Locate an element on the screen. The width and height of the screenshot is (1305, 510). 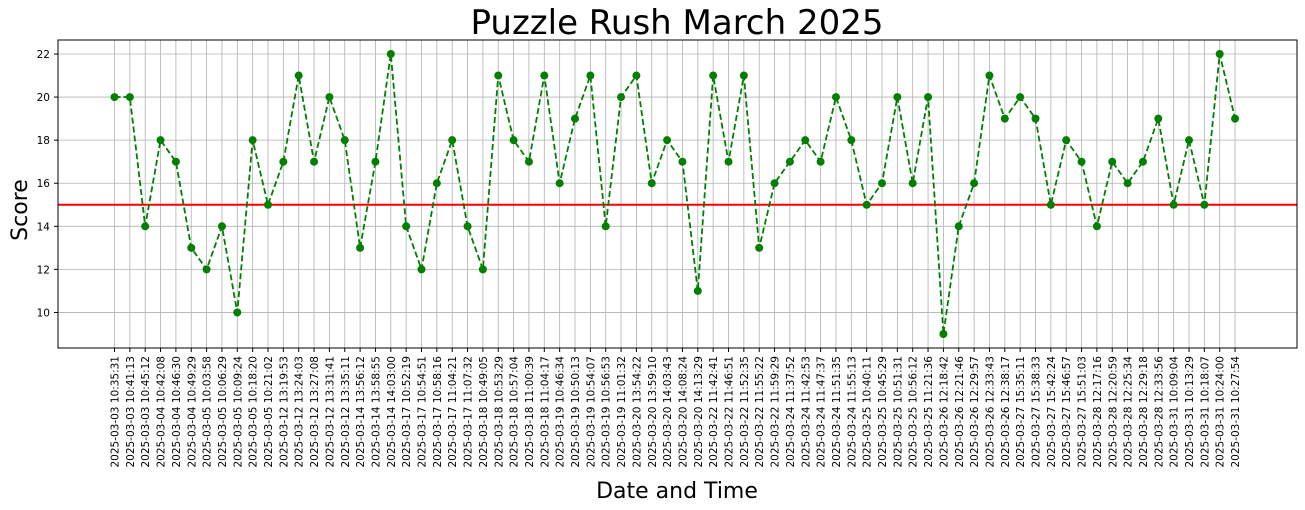
x-tick-label: 2025-03-19 10:54:07 is located at coordinates (591, 412).